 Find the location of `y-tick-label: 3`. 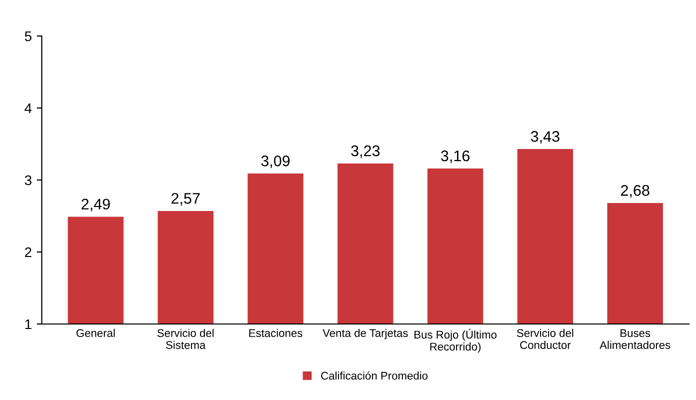

y-tick-label: 3 is located at coordinates (28, 180).